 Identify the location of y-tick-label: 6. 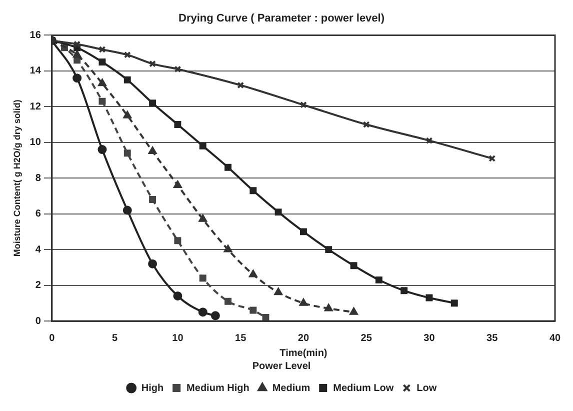
(38, 214).